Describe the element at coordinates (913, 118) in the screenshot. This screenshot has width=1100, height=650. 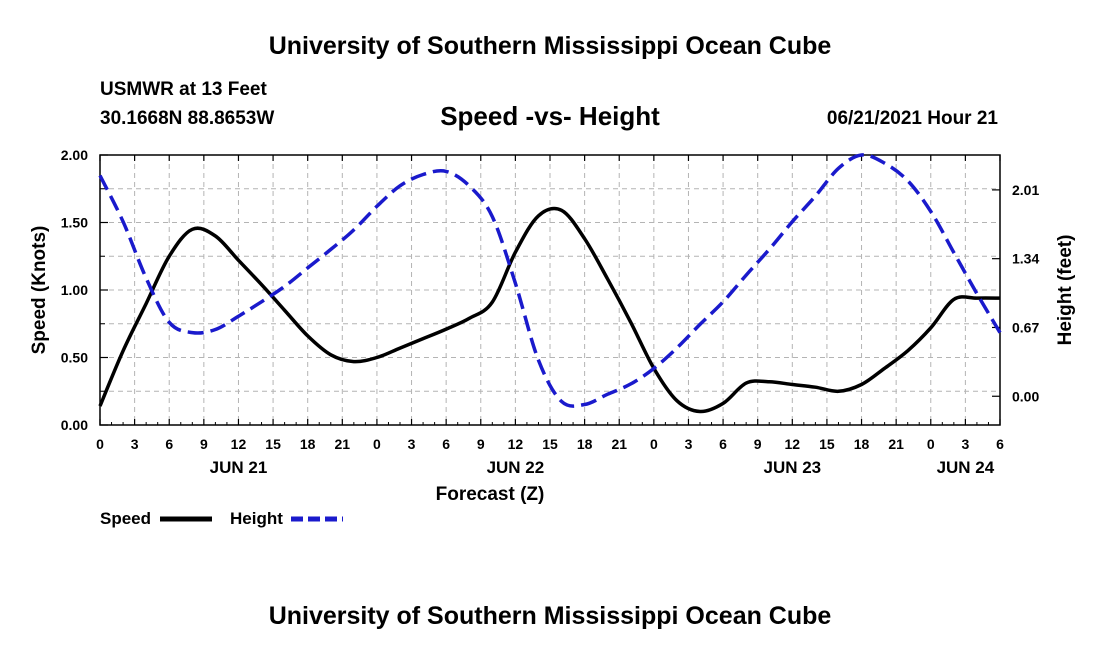
I see `timestamp-label: 06/21/2021 Hour 21` at that location.